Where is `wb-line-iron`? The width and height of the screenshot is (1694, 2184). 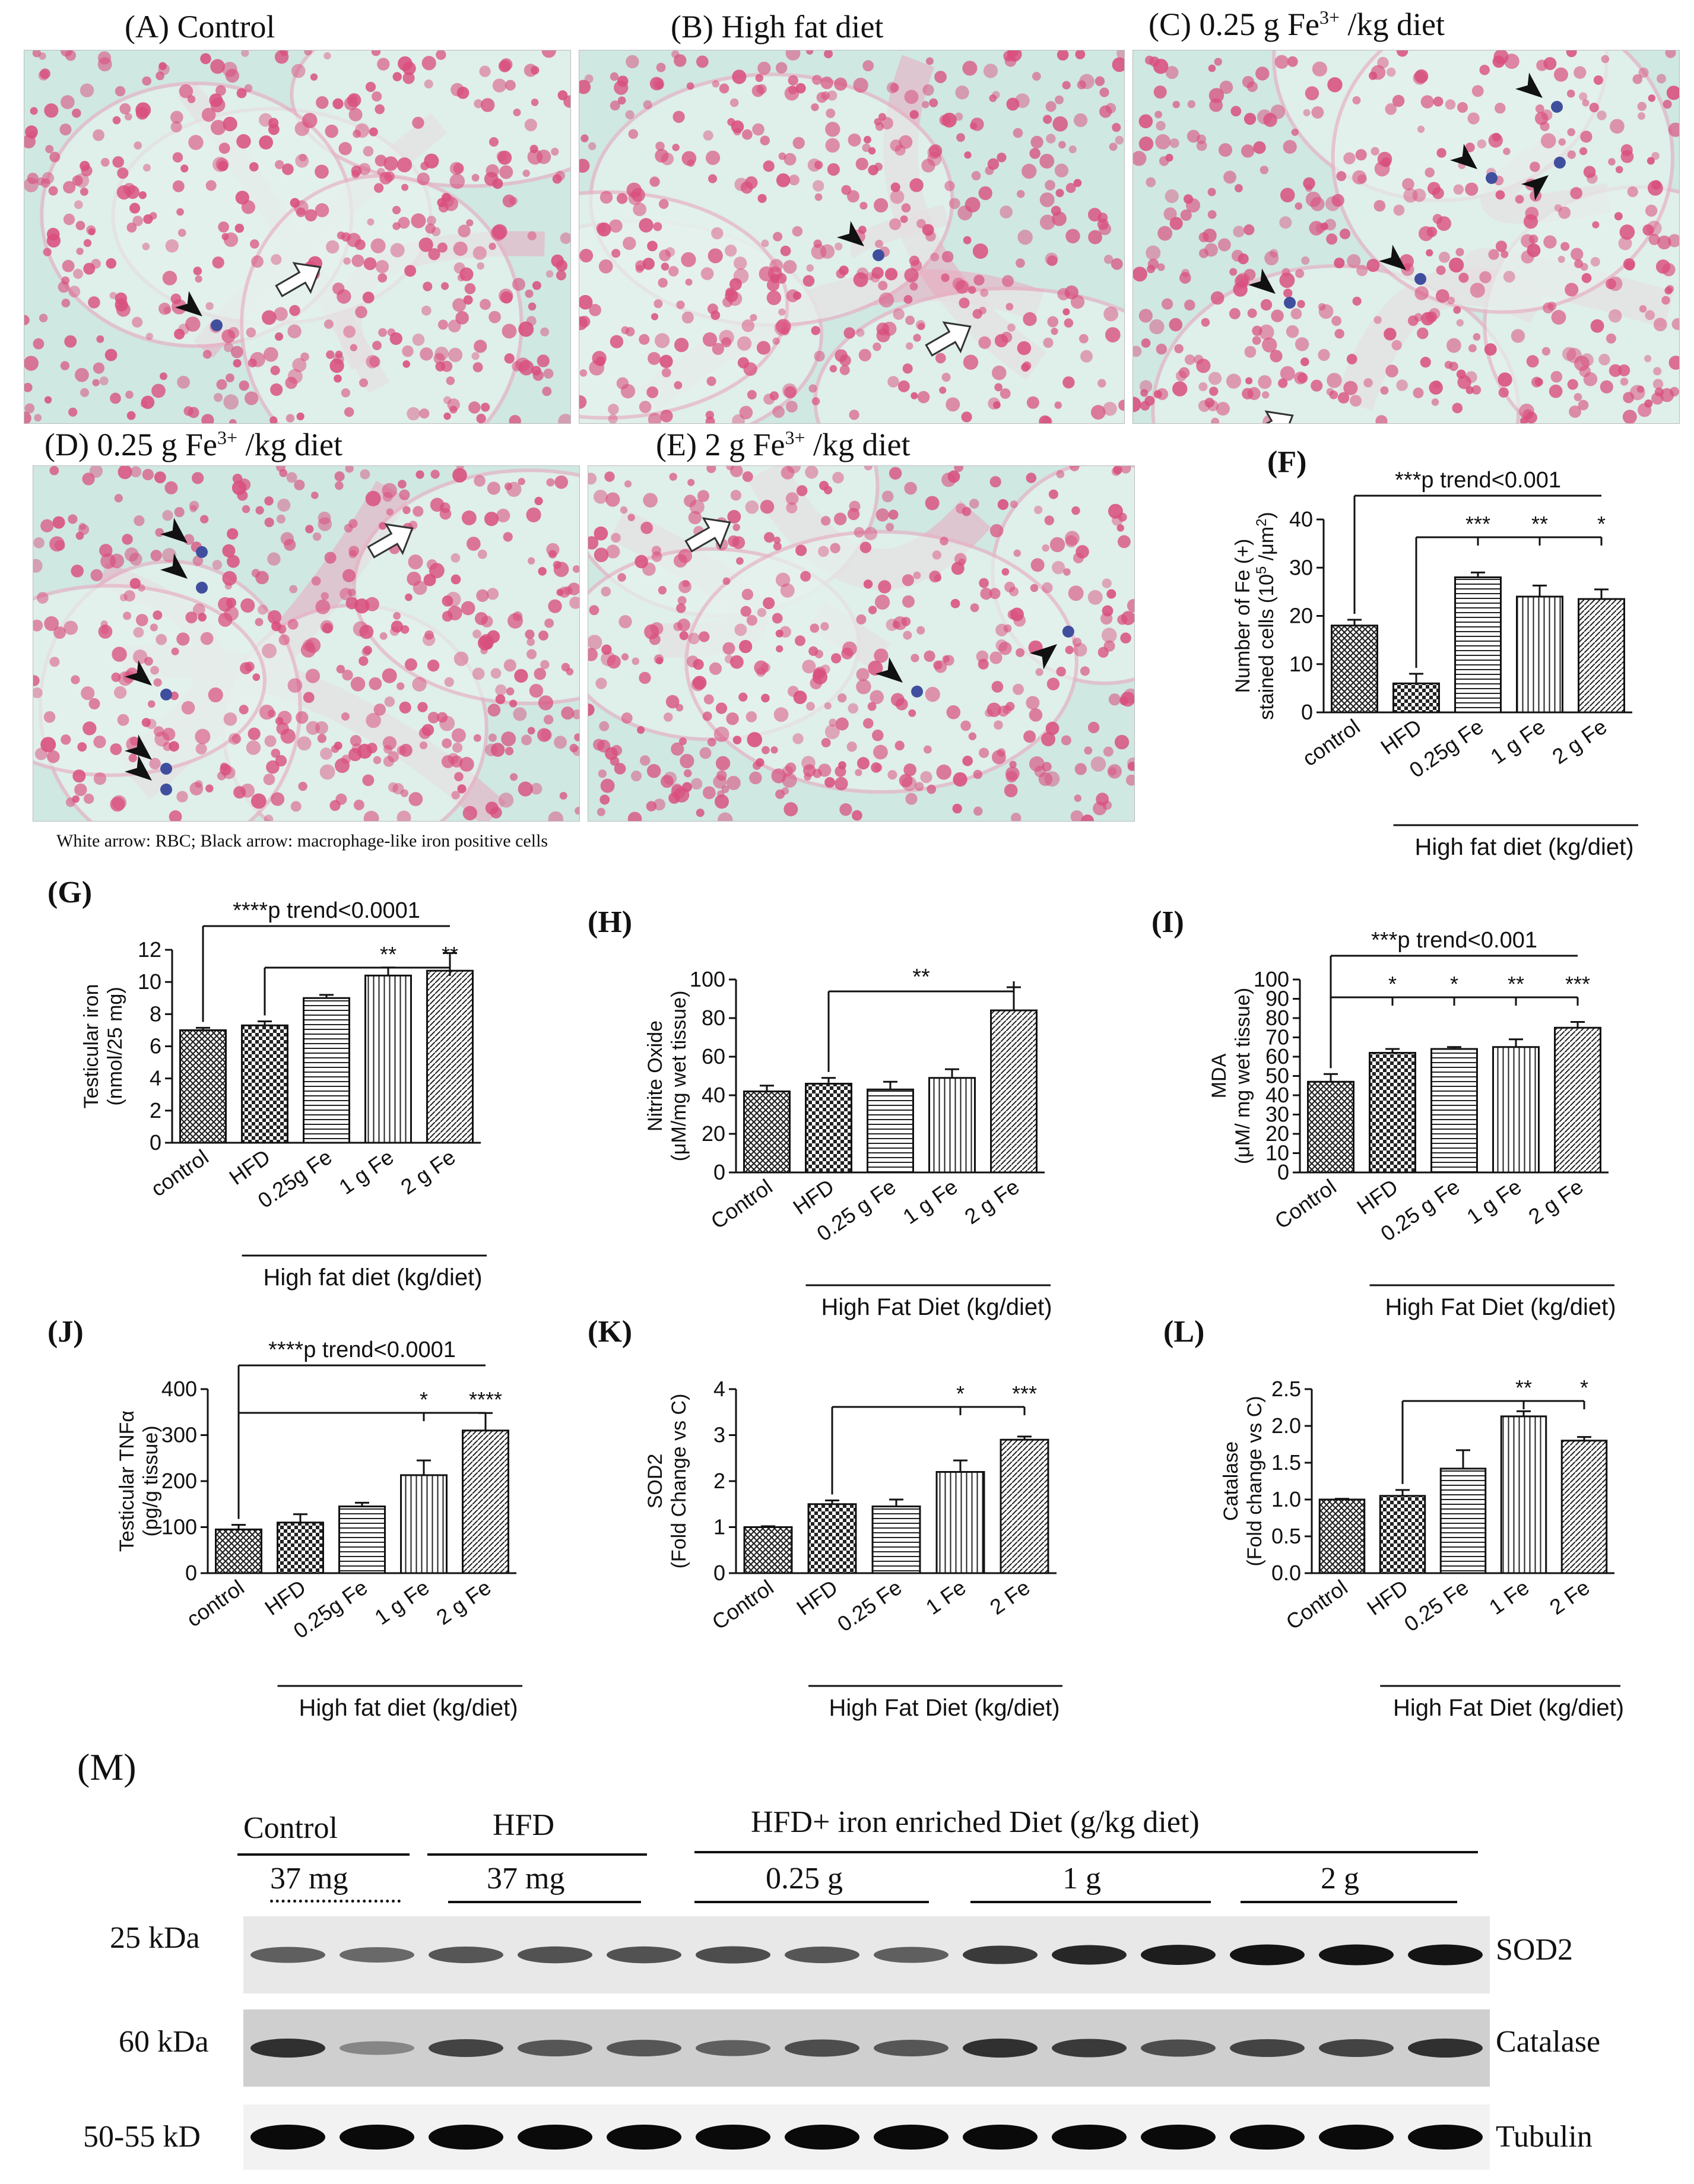
wb-line-iron is located at coordinates (1086, 1852).